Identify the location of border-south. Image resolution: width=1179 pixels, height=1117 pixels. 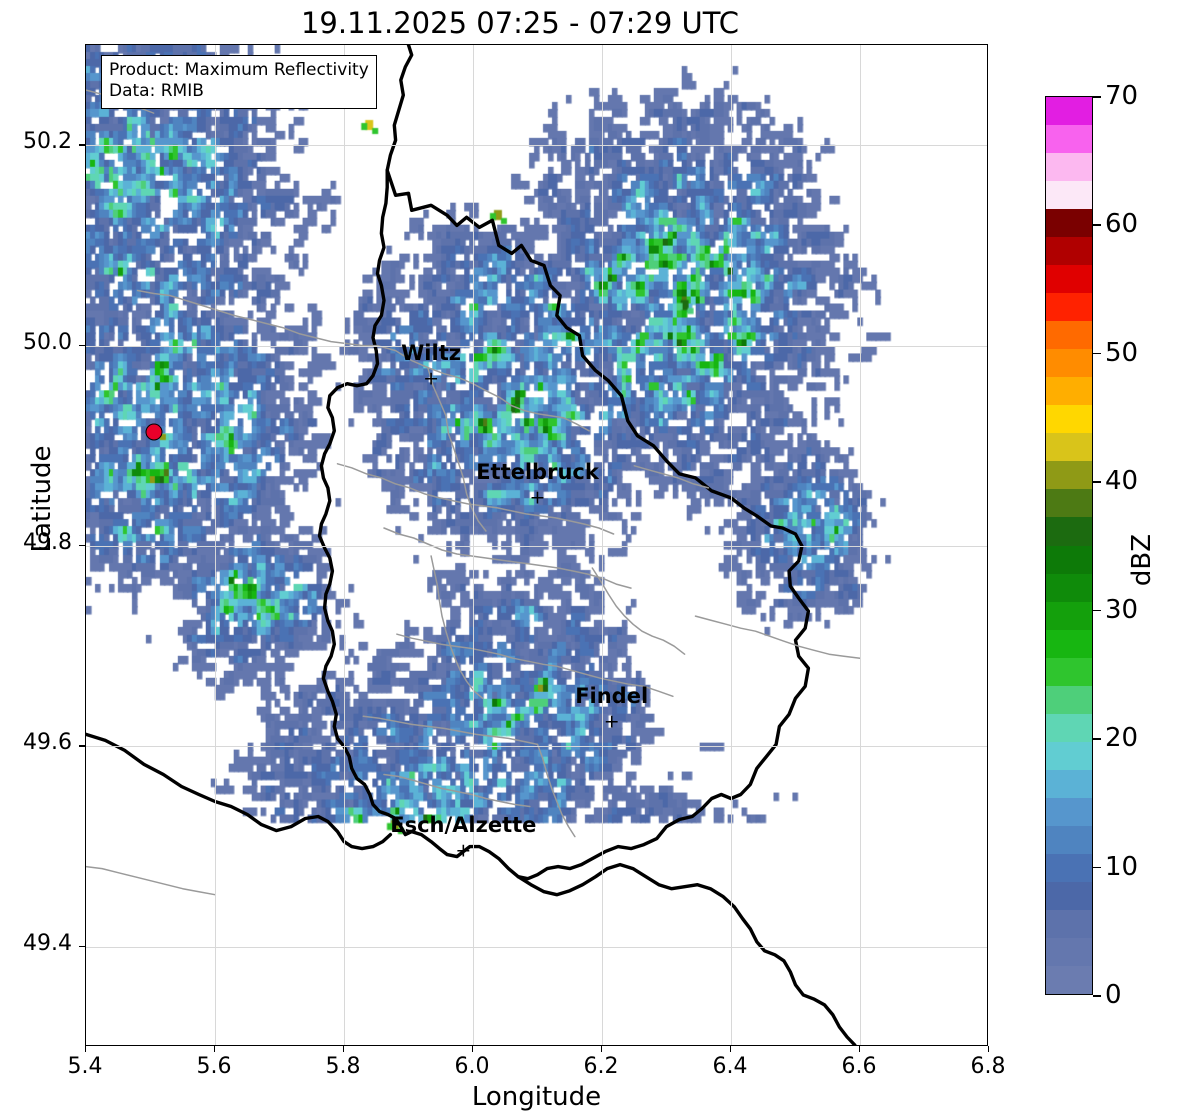
(686, 953).